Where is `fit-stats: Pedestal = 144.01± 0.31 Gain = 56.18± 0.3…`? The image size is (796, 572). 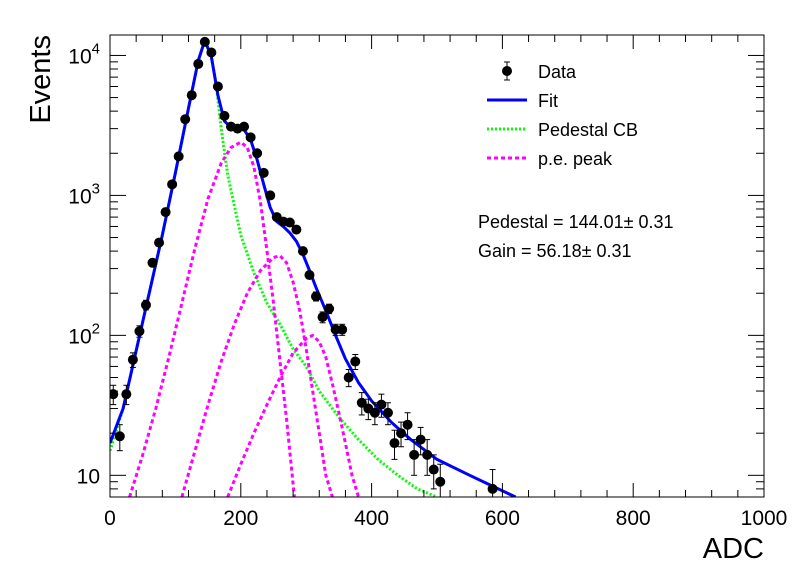 fit-stats: Pedestal = 144.01± 0.31 Gain = 56.18± 0.3… is located at coordinates (576, 236).